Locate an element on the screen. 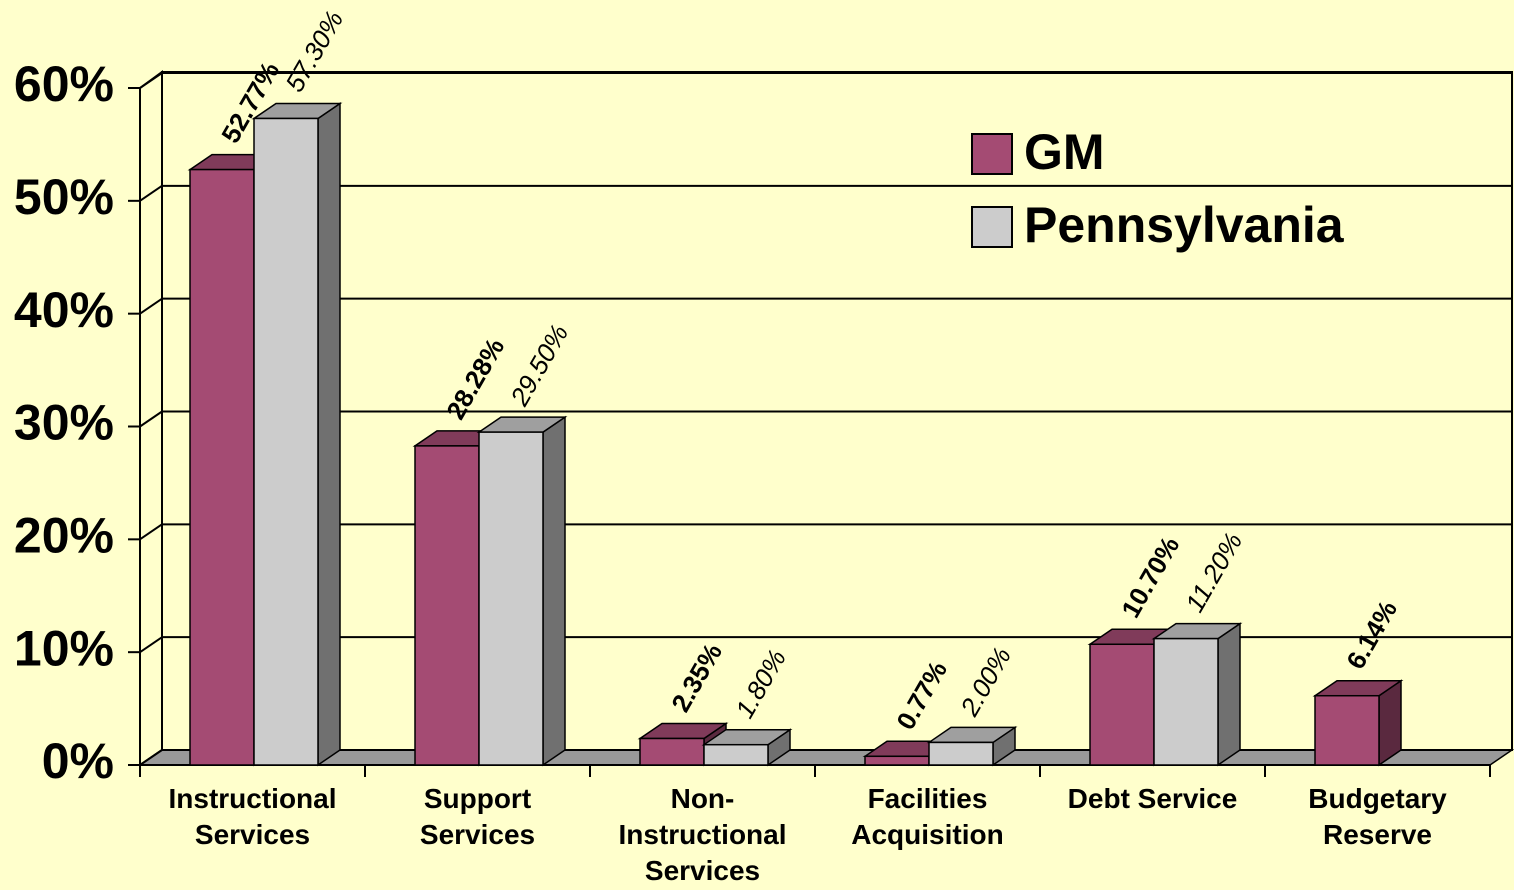 The width and height of the screenshot is (1514, 890). x-tick-label: Support Services is located at coordinates (477, 816).